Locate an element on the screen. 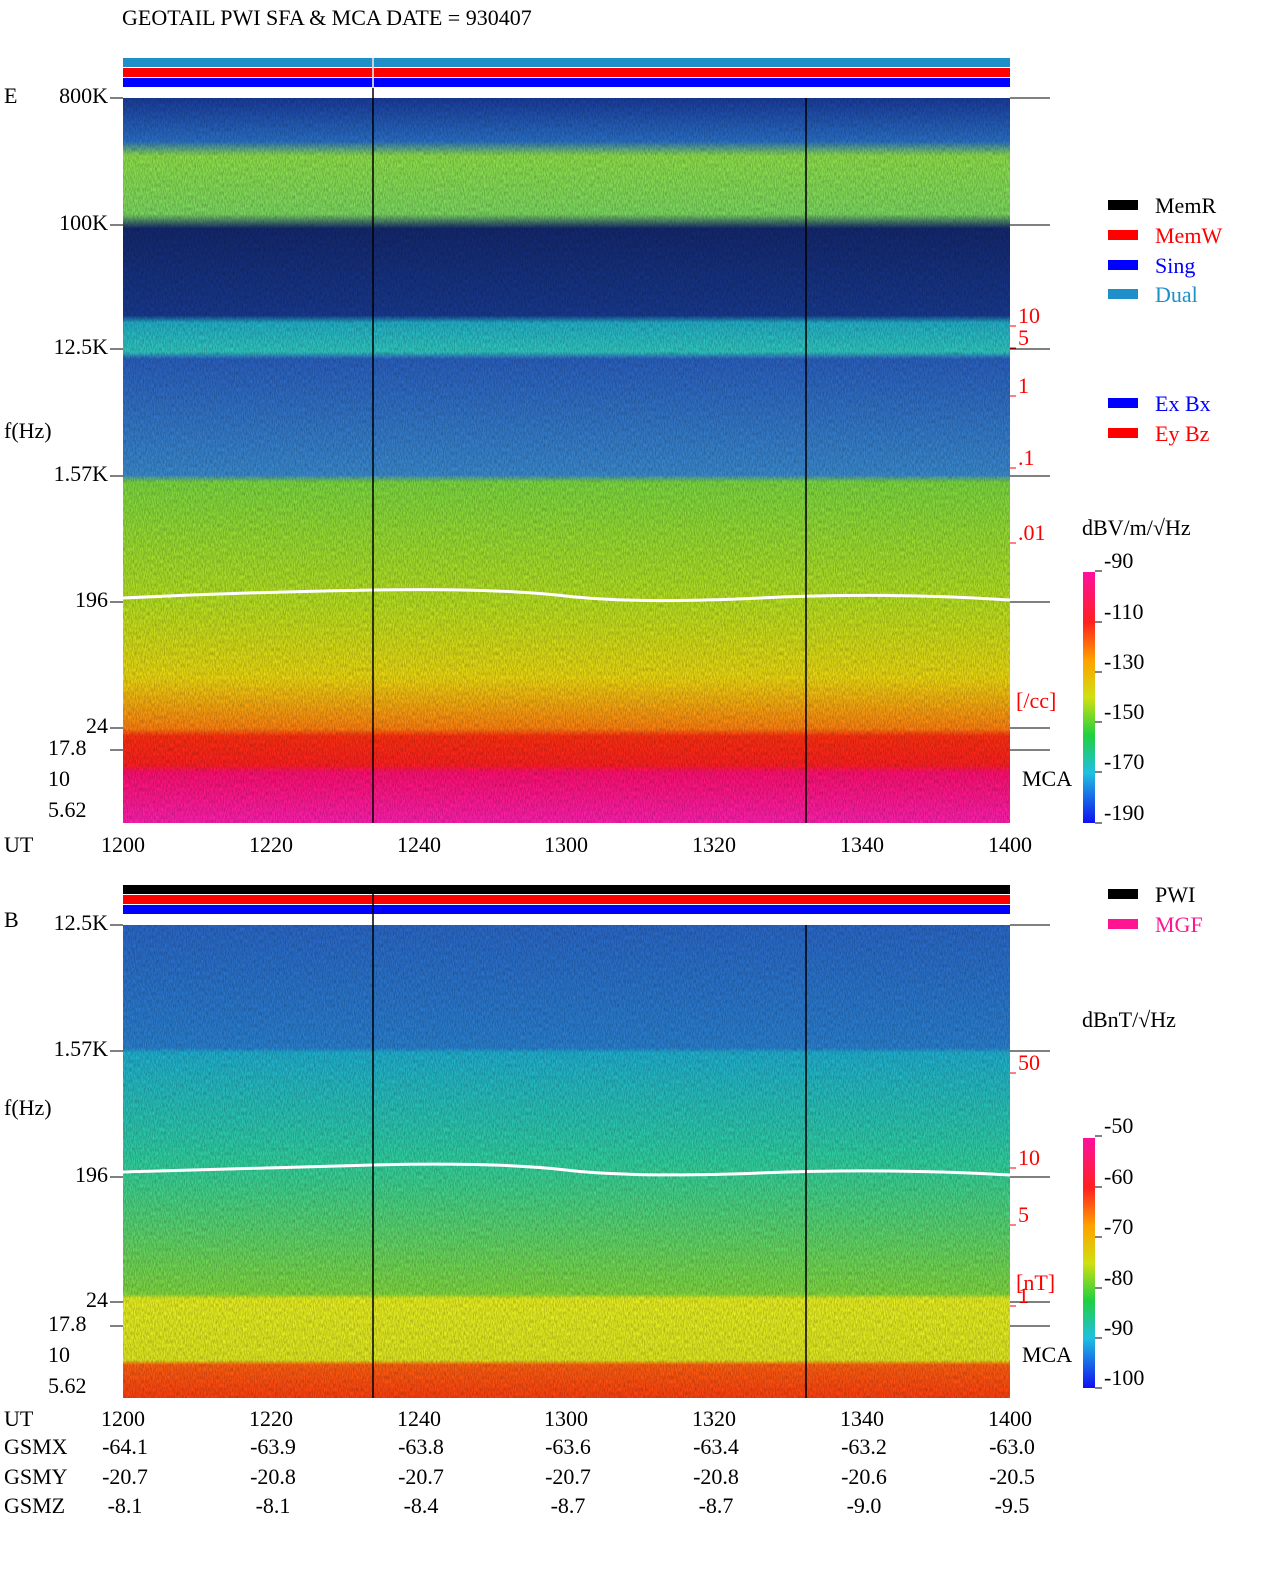 This screenshot has width=1280, height=1593. orbit-value: -63.2 is located at coordinates (864, 1446).